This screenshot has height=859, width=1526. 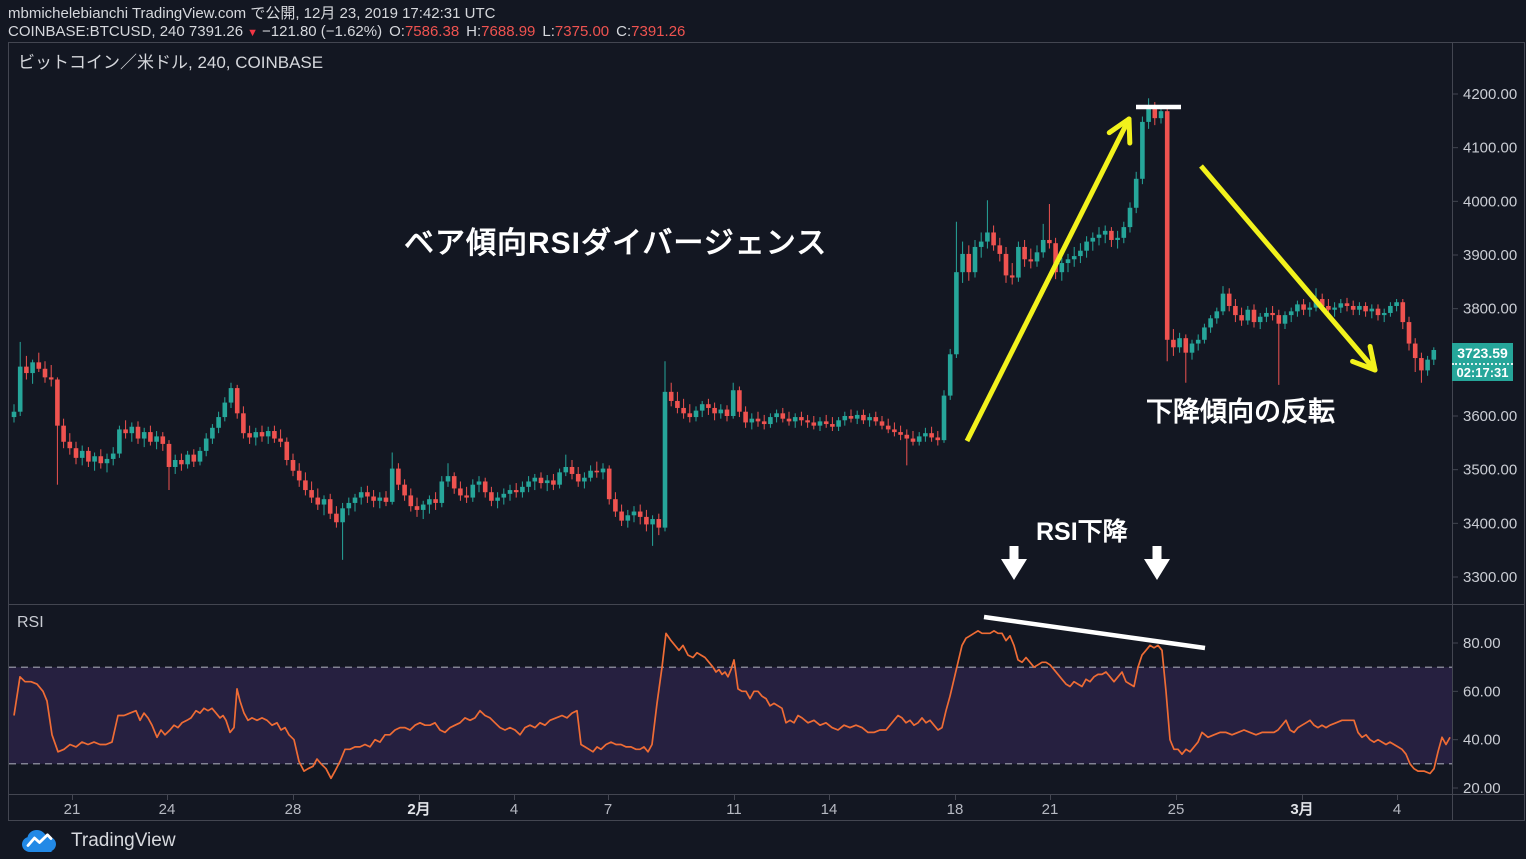 I want to click on bar-countdown: 02:17:31, so click(x=1482, y=372).